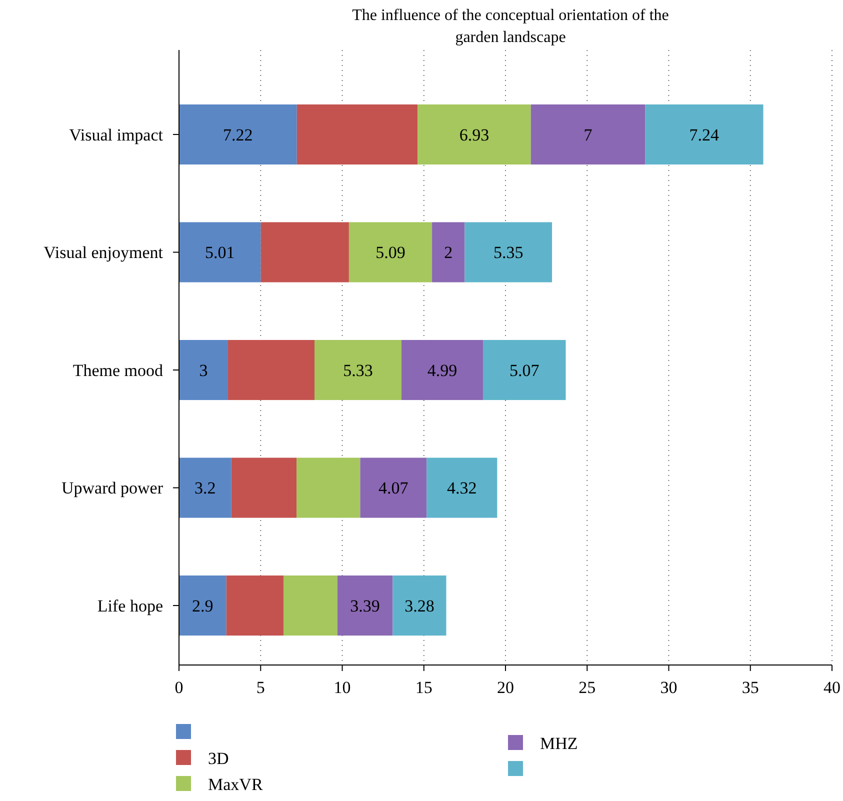  What do you see at coordinates (118, 370) in the screenshot?
I see `y-tick-label: Theme mood` at bounding box center [118, 370].